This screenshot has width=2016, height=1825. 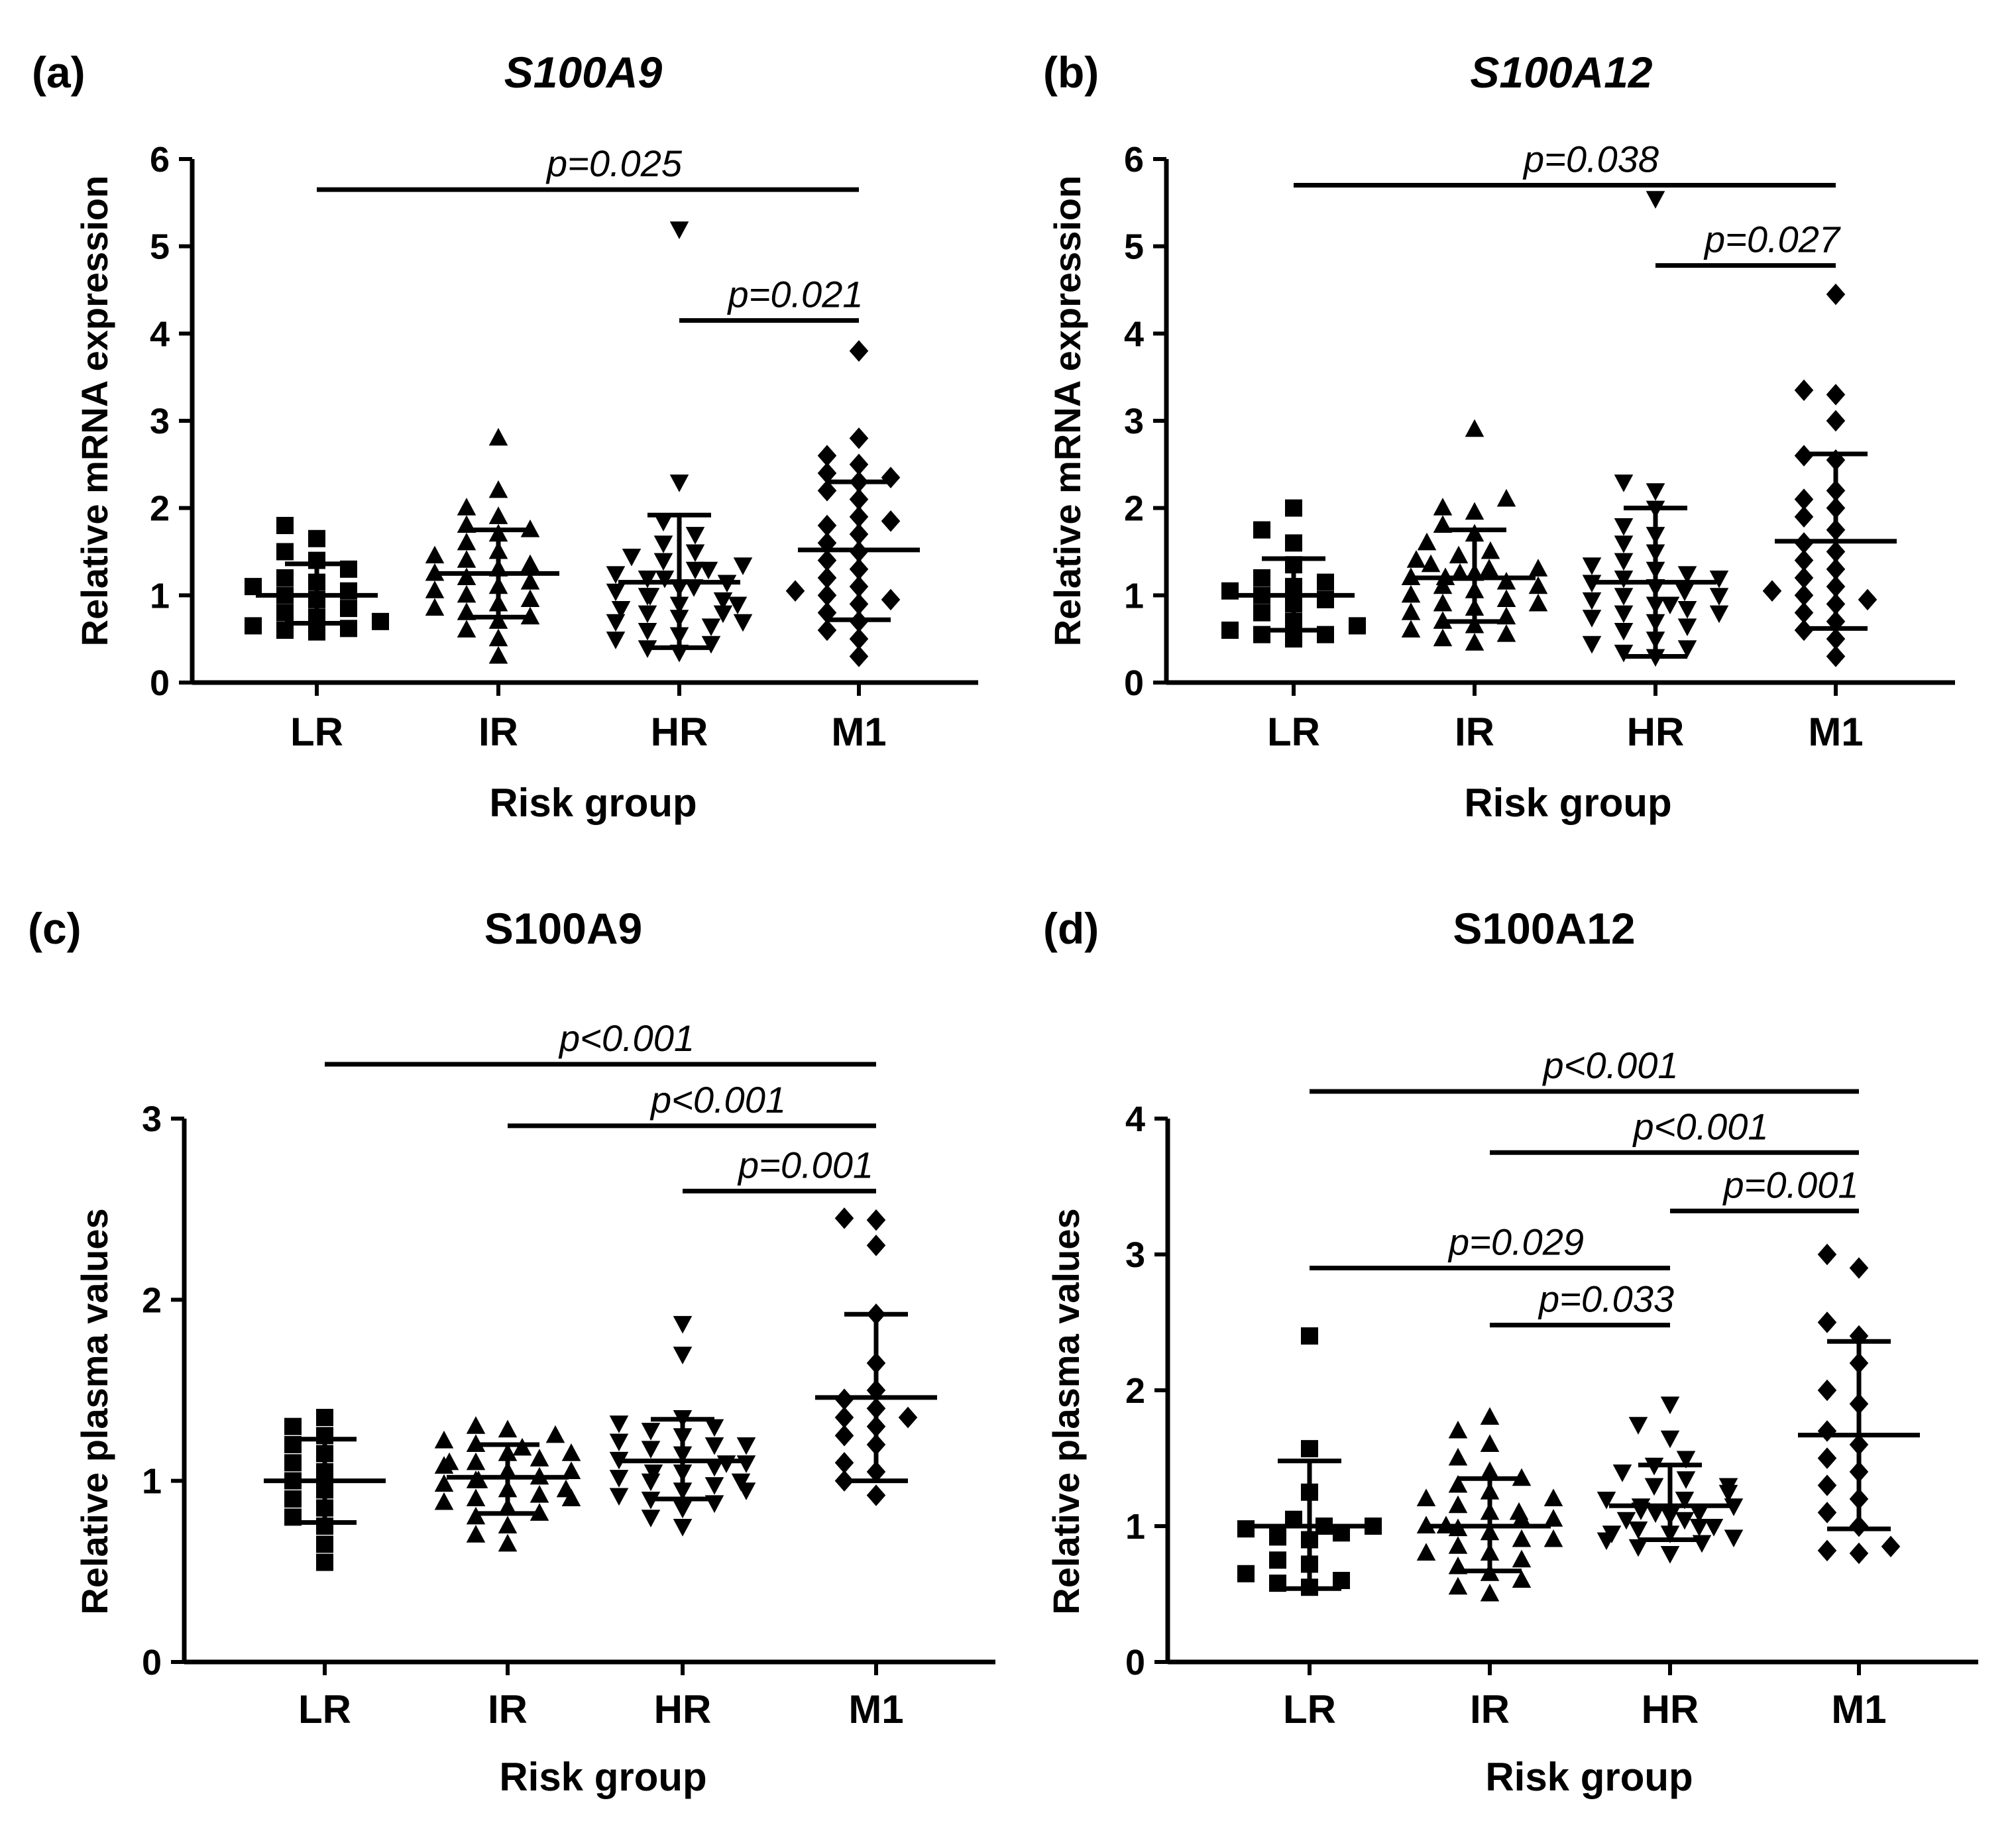 I want to click on panel-c-ytick-label: 2, so click(x=152, y=1300).